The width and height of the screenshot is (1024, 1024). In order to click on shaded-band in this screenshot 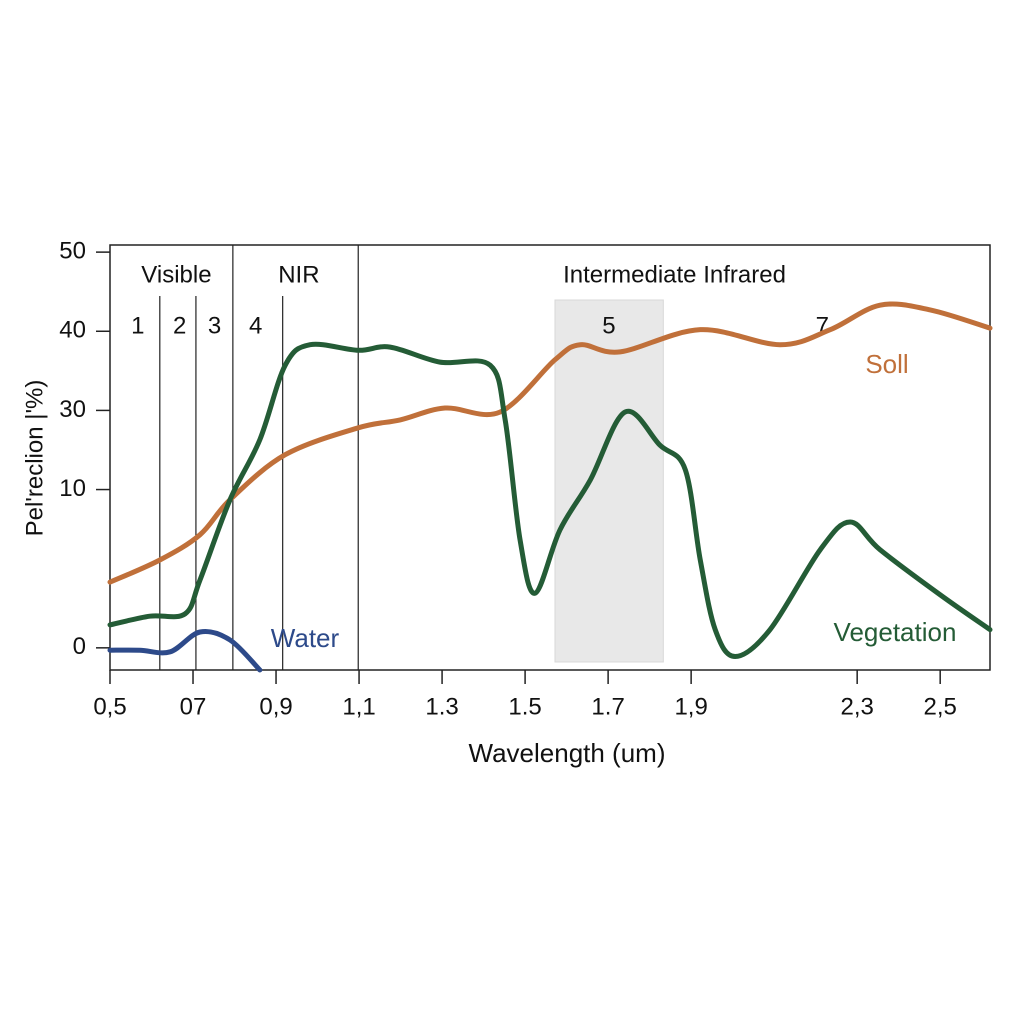, I will do `click(609, 481)`.